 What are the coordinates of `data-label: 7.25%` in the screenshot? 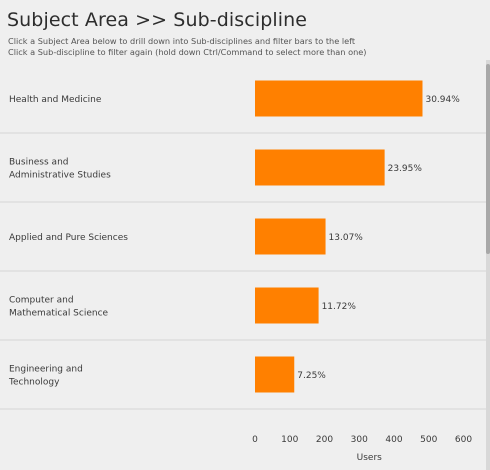 It's located at (311, 376).